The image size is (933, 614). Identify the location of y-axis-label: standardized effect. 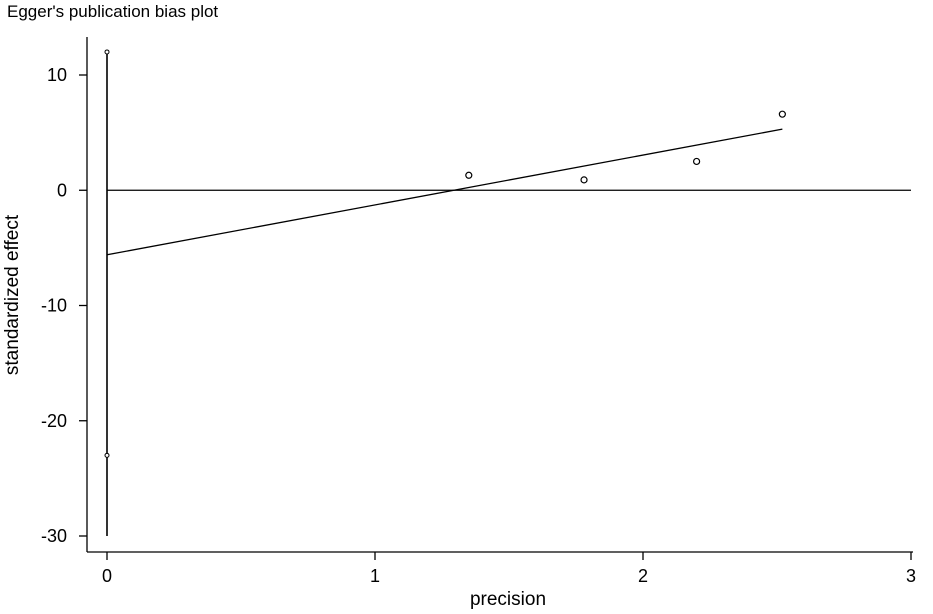
(12, 294).